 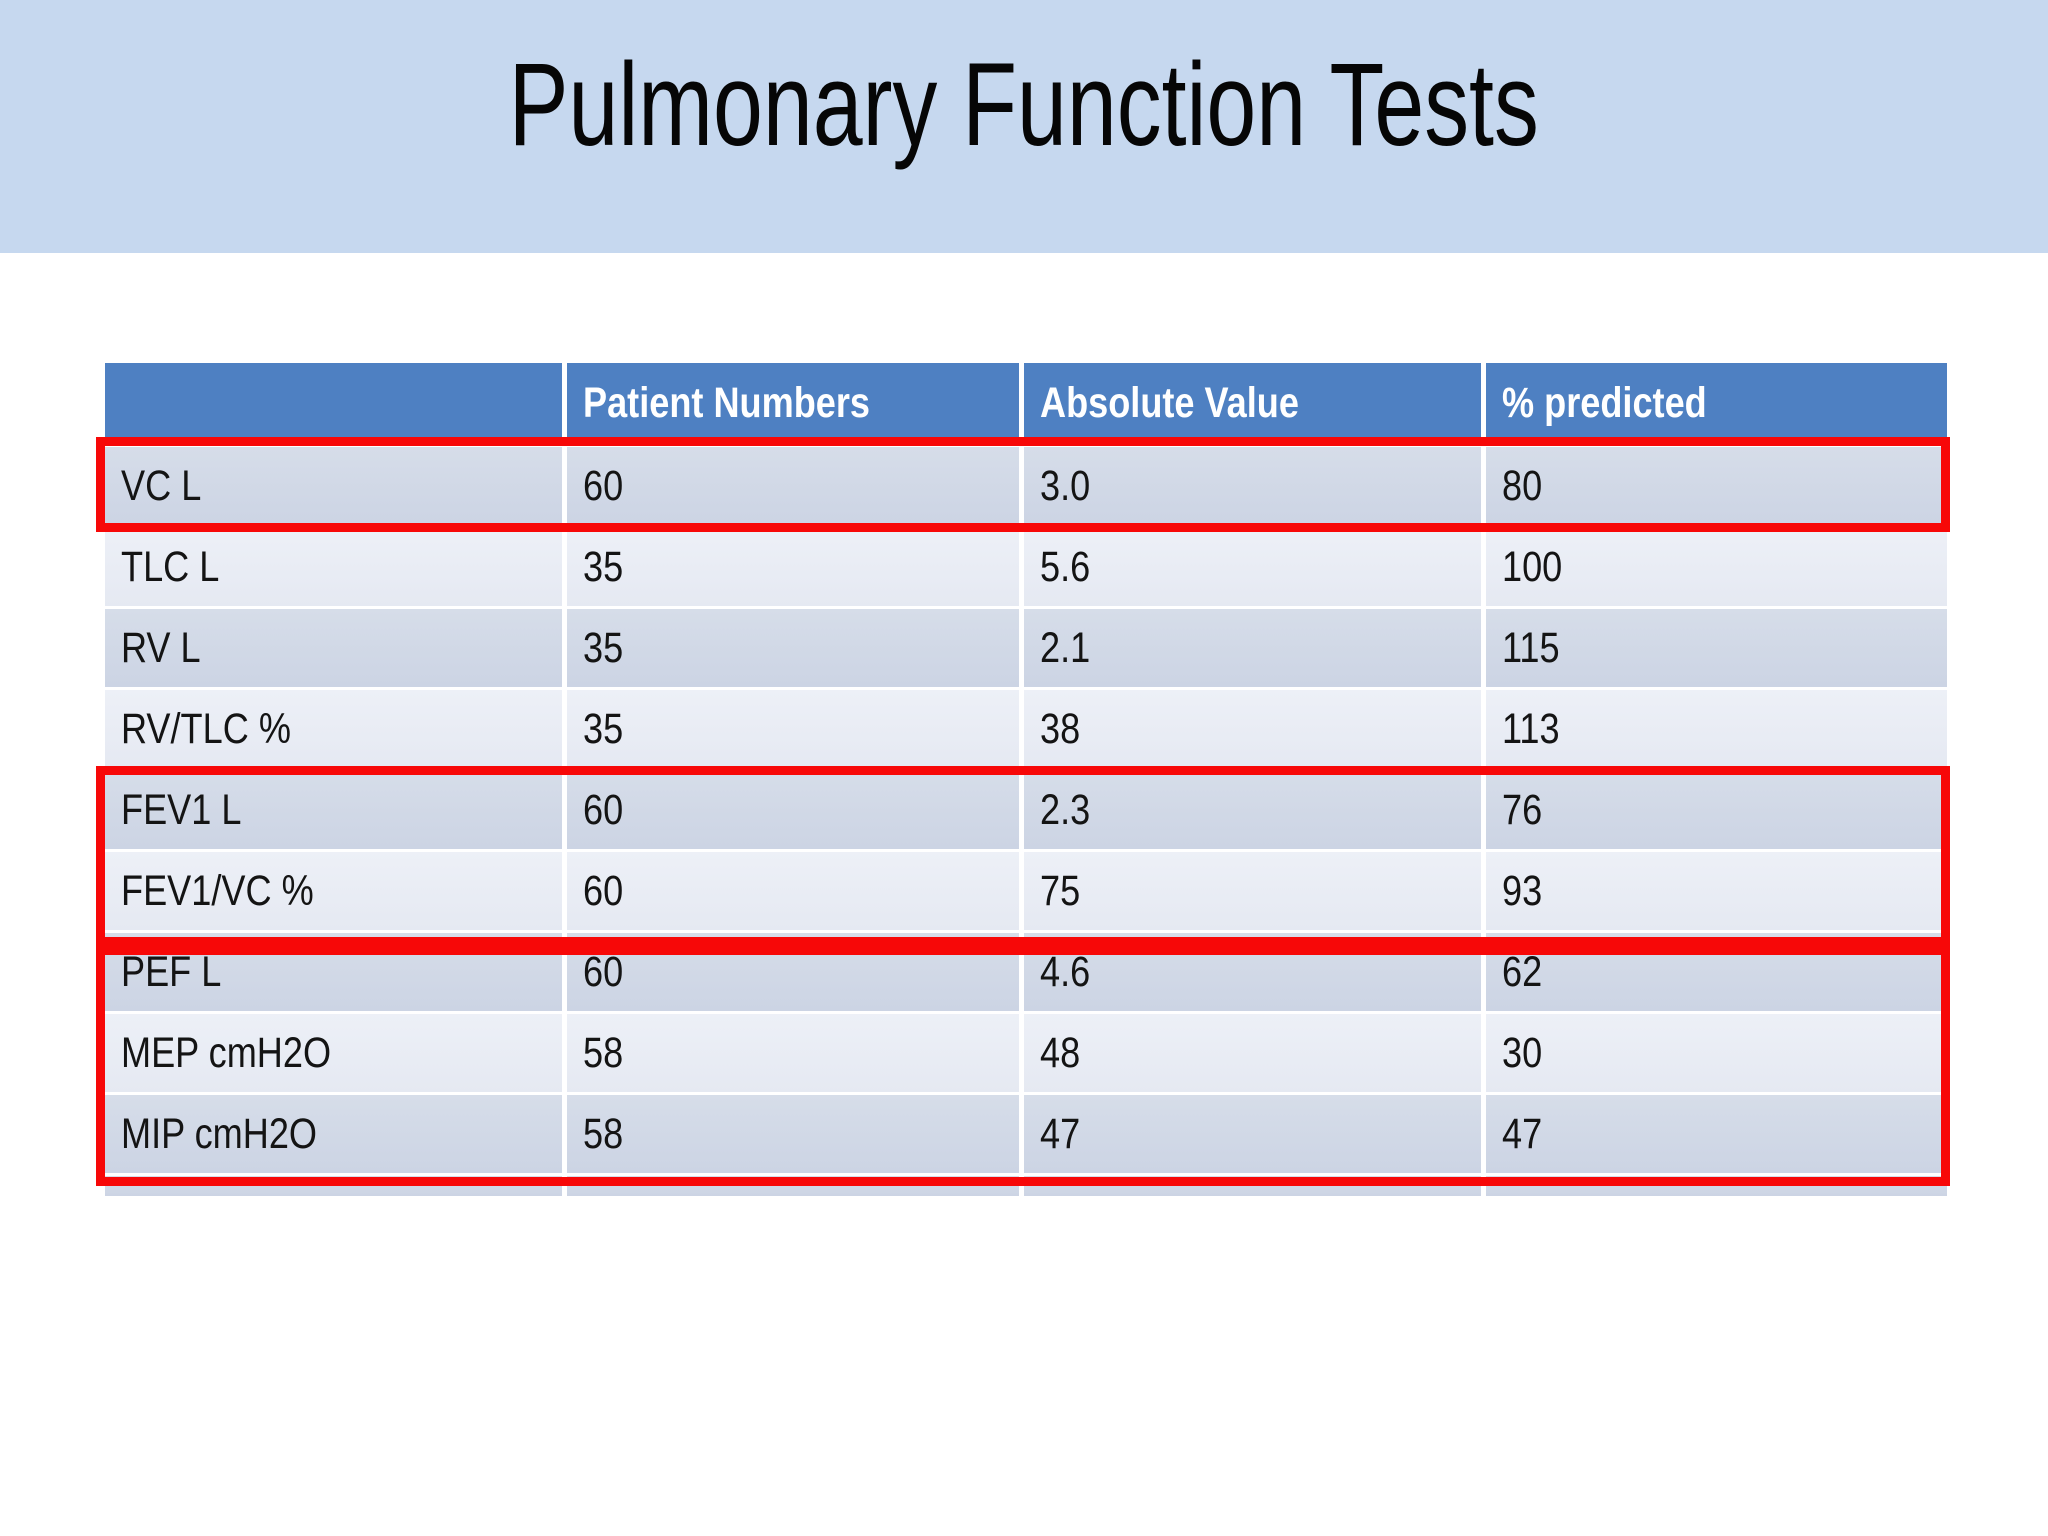 What do you see at coordinates (336, 891) in the screenshot?
I see `row-label-cell: FEV1/VC %` at bounding box center [336, 891].